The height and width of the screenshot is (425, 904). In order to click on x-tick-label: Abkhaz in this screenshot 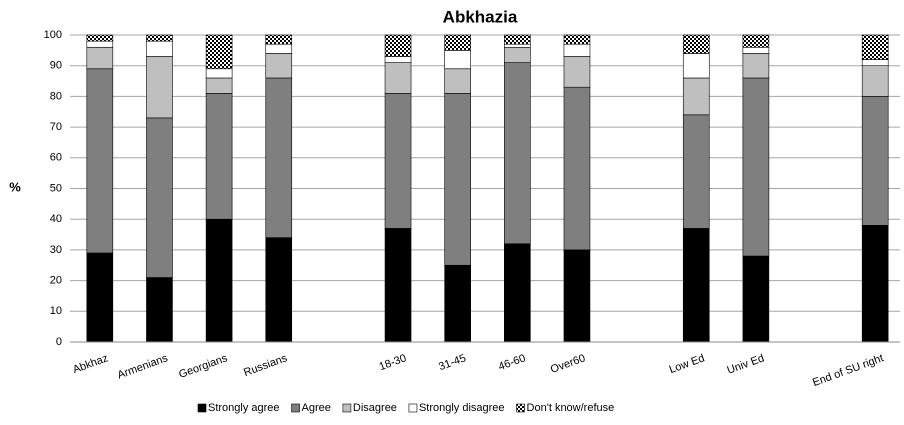, I will do `click(90, 364)`.